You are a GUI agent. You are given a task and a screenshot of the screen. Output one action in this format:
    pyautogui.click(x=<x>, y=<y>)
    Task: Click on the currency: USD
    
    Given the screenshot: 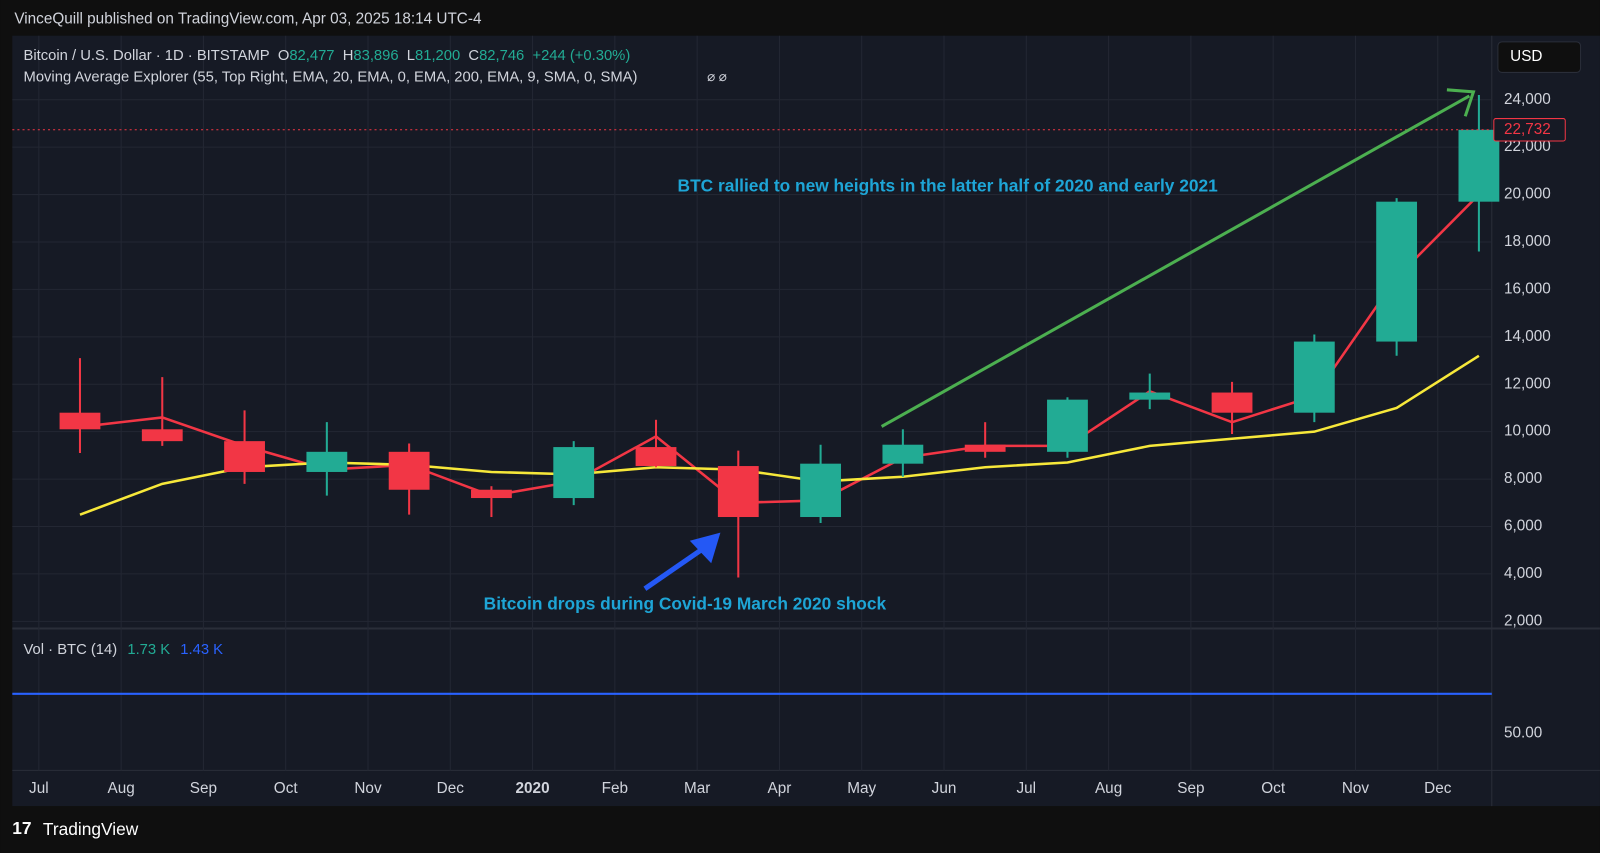 What is the action you would take?
    pyautogui.click(x=1526, y=56)
    